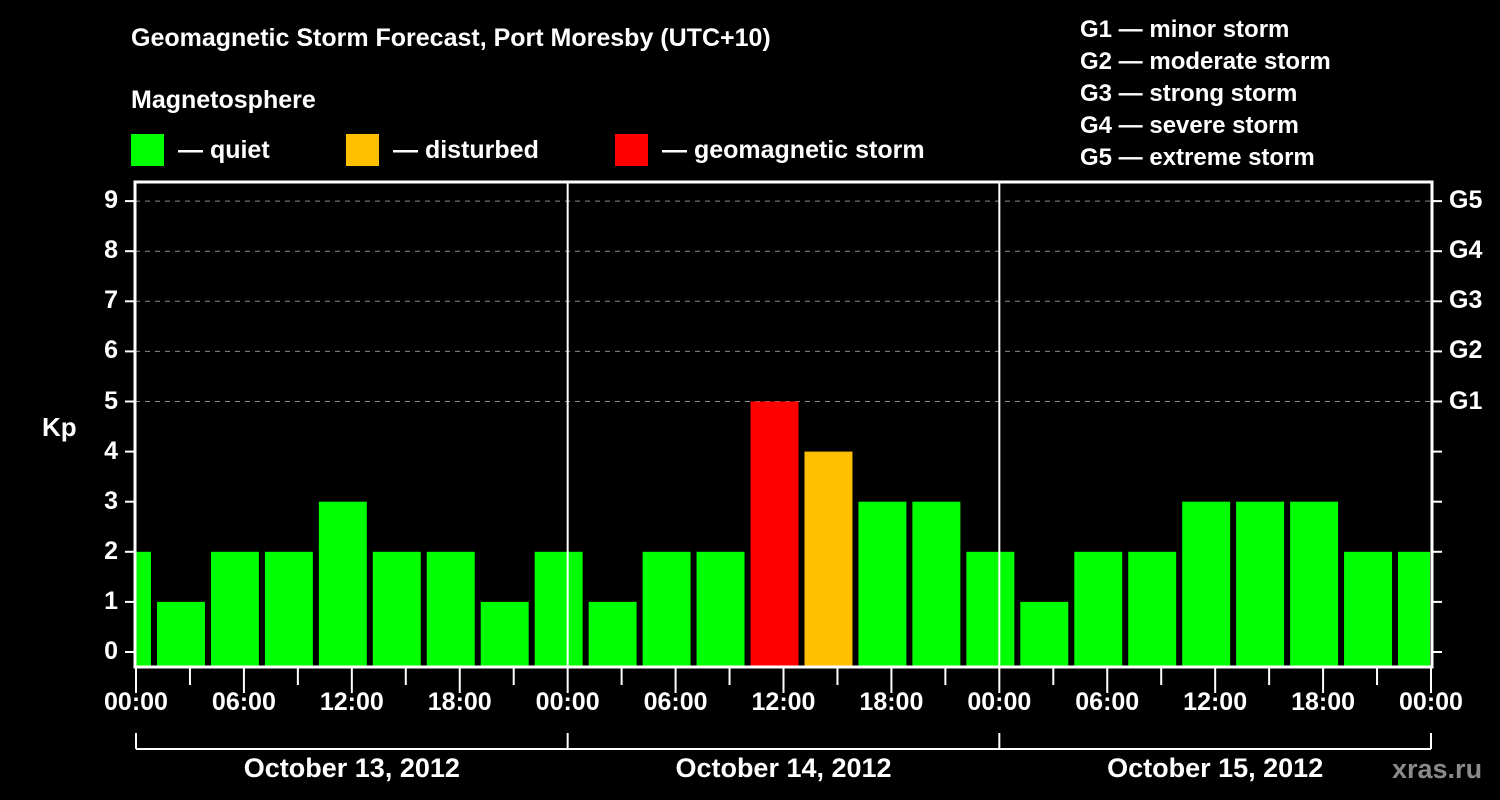  What do you see at coordinates (1197, 157) in the screenshot?
I see `storm-scale-g5: G5 — extreme storm` at bounding box center [1197, 157].